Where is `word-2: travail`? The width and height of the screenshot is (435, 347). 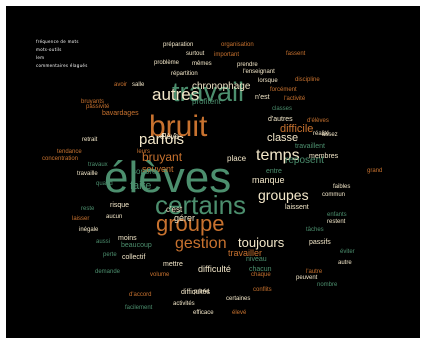
word-2: travail is located at coordinates (208, 92).